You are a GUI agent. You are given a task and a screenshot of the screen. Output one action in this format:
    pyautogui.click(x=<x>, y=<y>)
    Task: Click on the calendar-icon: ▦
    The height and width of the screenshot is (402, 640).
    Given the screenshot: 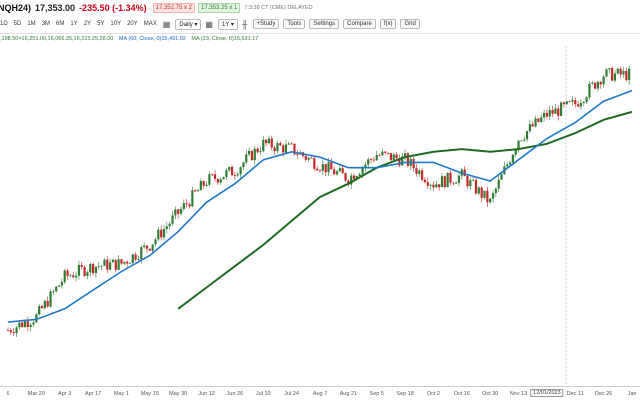 What is the action you would take?
    pyautogui.click(x=166, y=24)
    